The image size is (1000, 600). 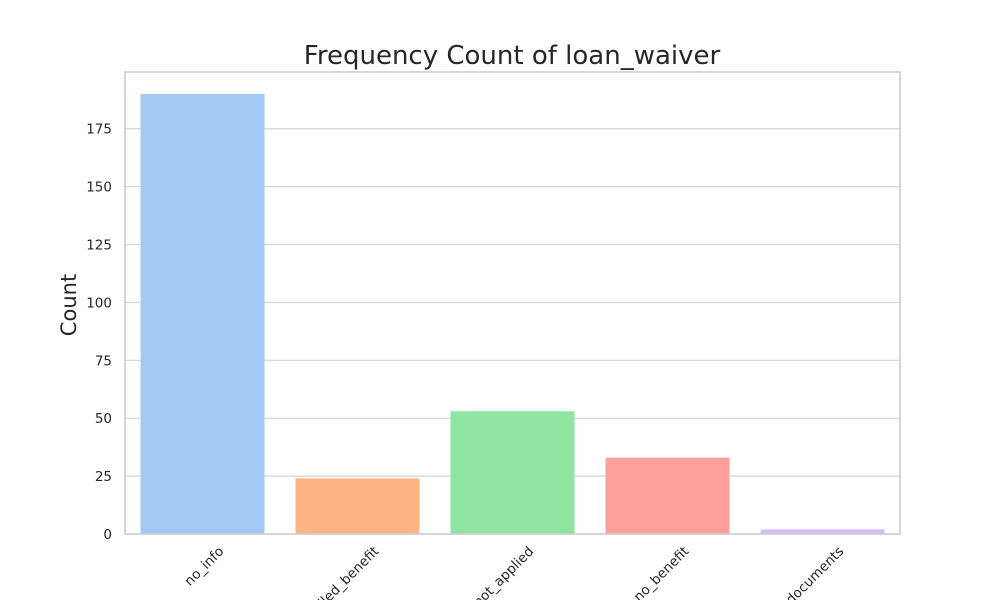 I want to click on y-tick-label: 100, so click(x=99, y=303).